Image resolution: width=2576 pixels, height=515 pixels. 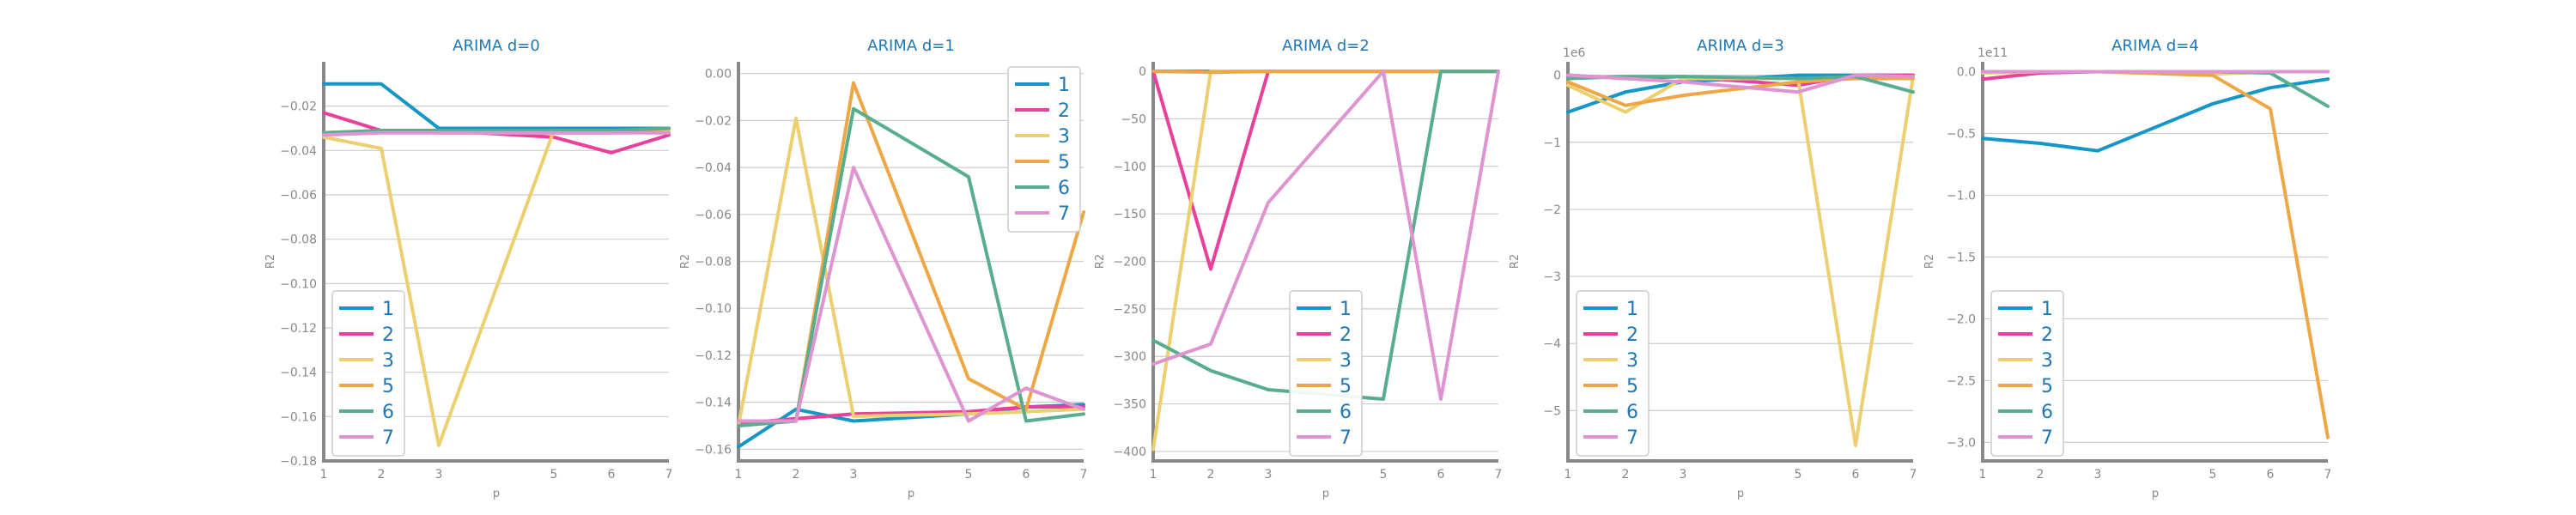 What do you see at coordinates (298, 196) in the screenshot?
I see `y-tick-label: −0.06` at bounding box center [298, 196].